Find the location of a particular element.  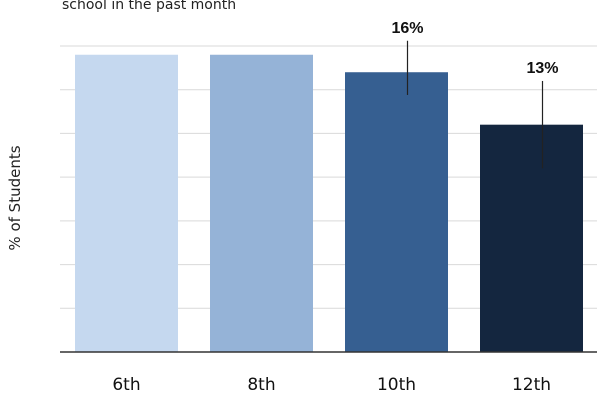

x-tick-label-12th: 12th is located at coordinates (531, 385).